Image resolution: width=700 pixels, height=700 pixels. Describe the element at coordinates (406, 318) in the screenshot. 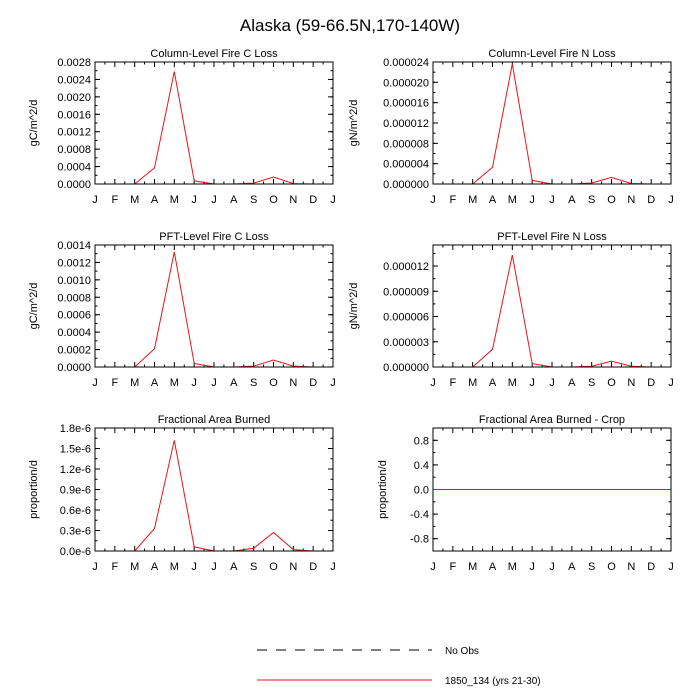

I see `y-tick-label: 0.000006` at that location.